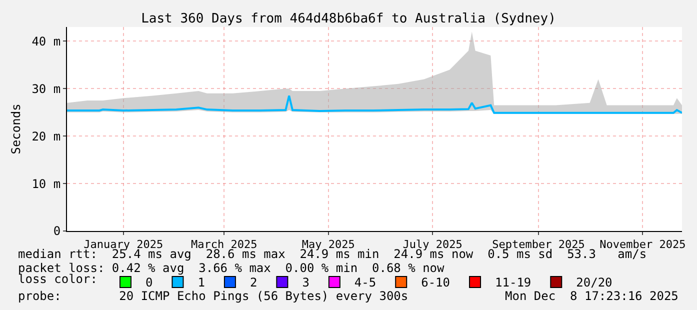 This screenshot has width=697, height=310. Describe the element at coordinates (46, 89) in the screenshot. I see `y-tick-label: 30 m` at that location.